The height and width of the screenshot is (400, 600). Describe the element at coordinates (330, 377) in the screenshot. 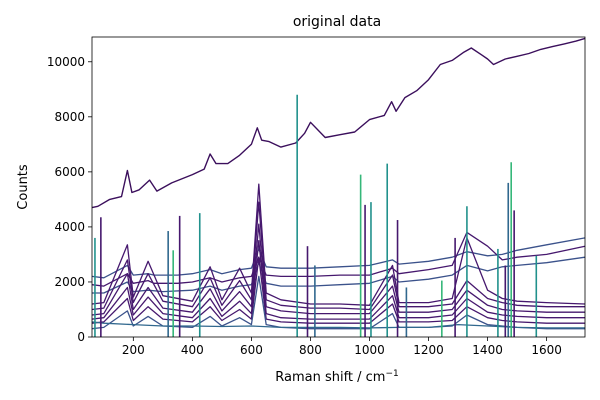

I see `x-axis-label-text: Raman shift / cm` at that location.